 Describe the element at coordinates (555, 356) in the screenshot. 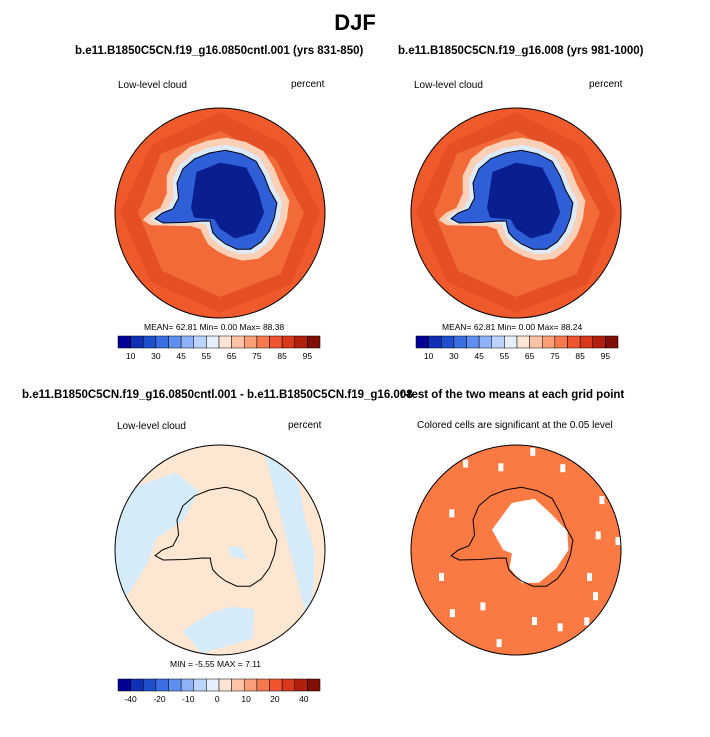

I see `colorbar-tick-label: 75` at that location.